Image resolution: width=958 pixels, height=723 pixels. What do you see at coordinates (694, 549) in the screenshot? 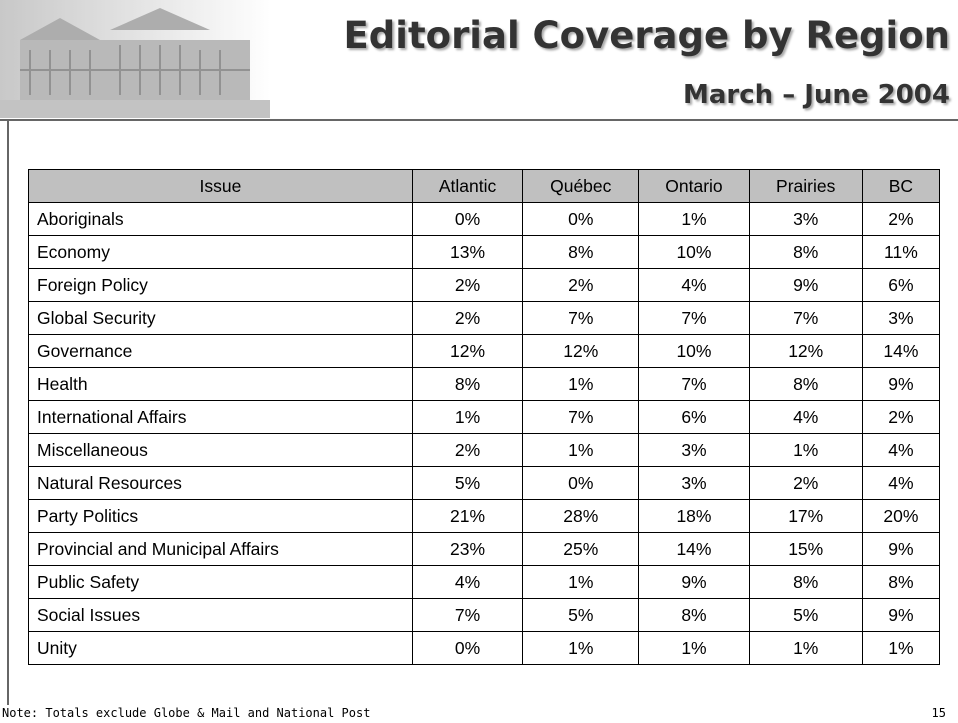
I see `share-cell: 14%` at bounding box center [694, 549].